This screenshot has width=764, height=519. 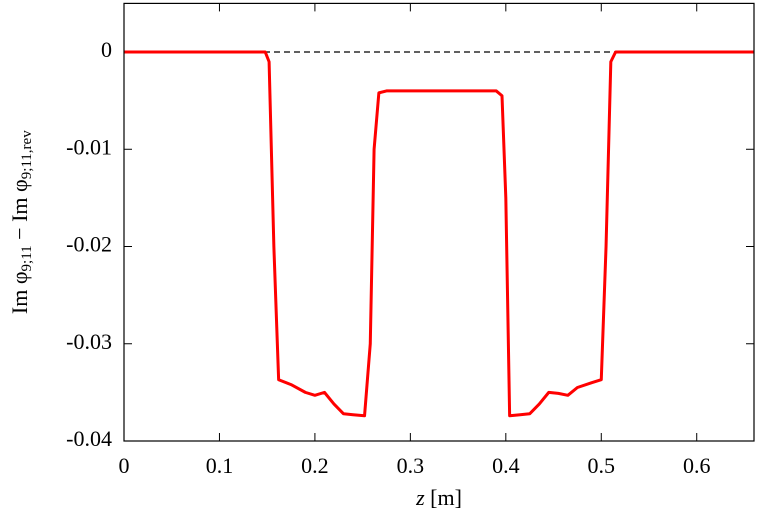 I want to click on y-tick-label: -0.04, so click(x=89, y=438).